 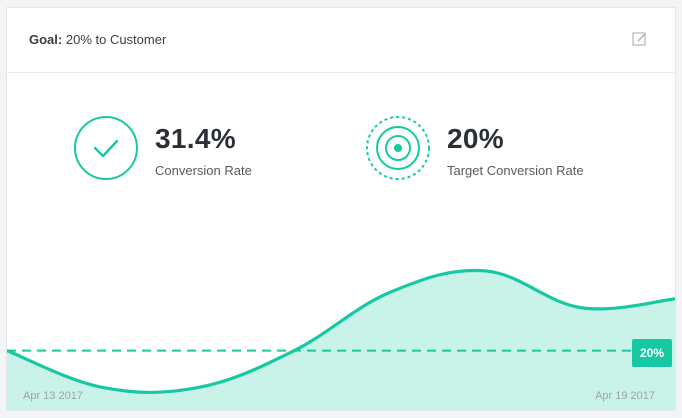 What do you see at coordinates (625, 396) in the screenshot?
I see `chart-end-date: Apr 19 2017` at bounding box center [625, 396].